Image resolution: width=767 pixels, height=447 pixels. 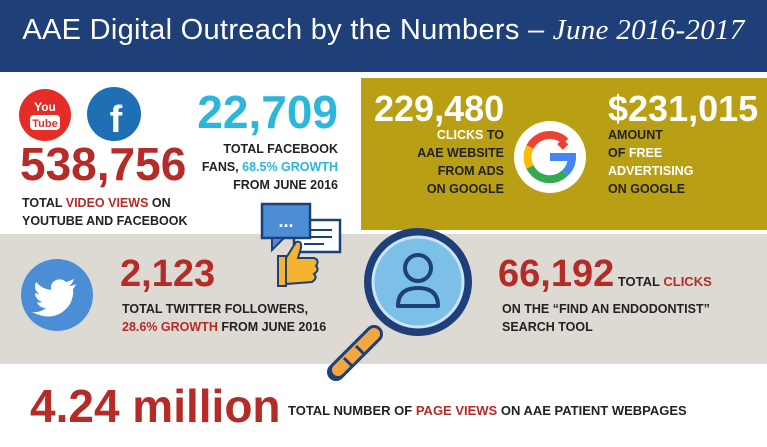 What do you see at coordinates (683, 108) in the screenshot?
I see `advertising-value: $231,015` at bounding box center [683, 108].